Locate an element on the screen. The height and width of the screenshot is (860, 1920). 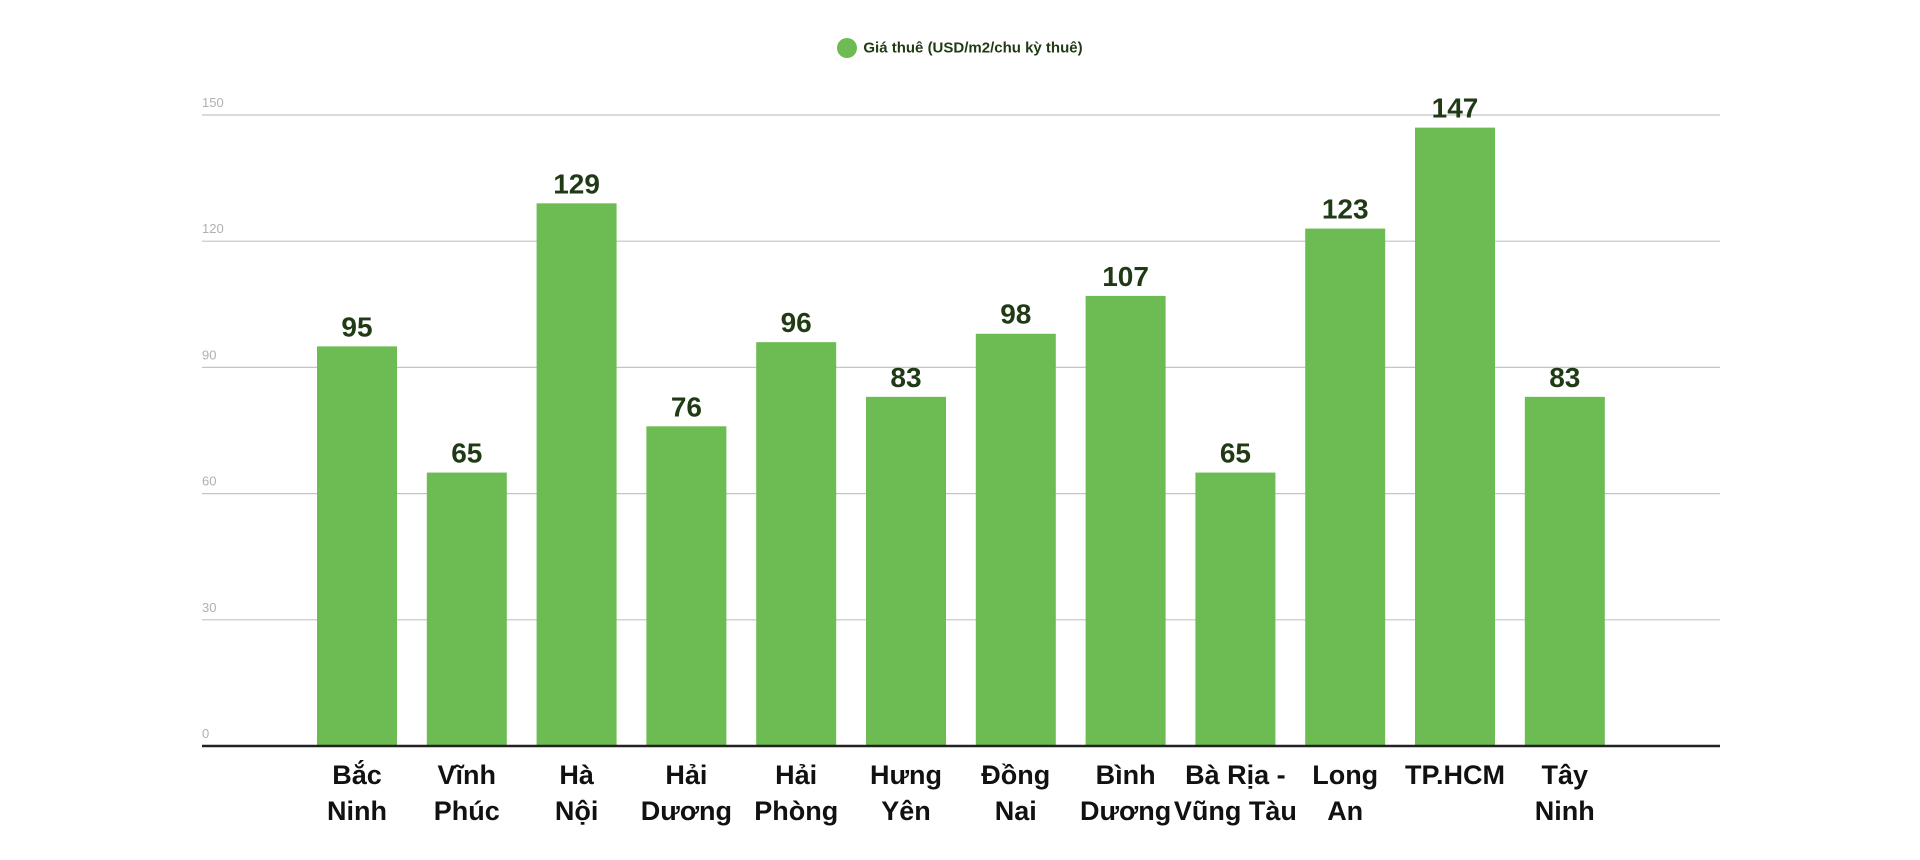
x-tick-label: Hưng is located at coordinates (906, 775).